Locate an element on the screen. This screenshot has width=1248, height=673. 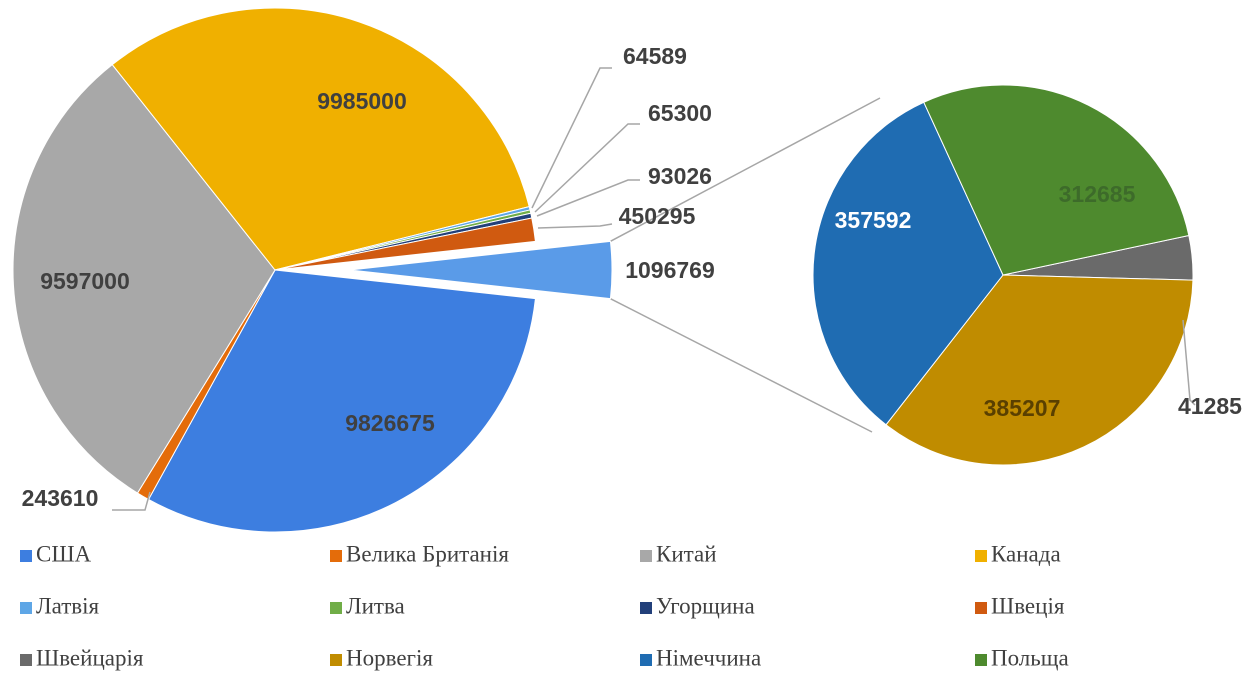
legend-label: США is located at coordinates (64, 553).